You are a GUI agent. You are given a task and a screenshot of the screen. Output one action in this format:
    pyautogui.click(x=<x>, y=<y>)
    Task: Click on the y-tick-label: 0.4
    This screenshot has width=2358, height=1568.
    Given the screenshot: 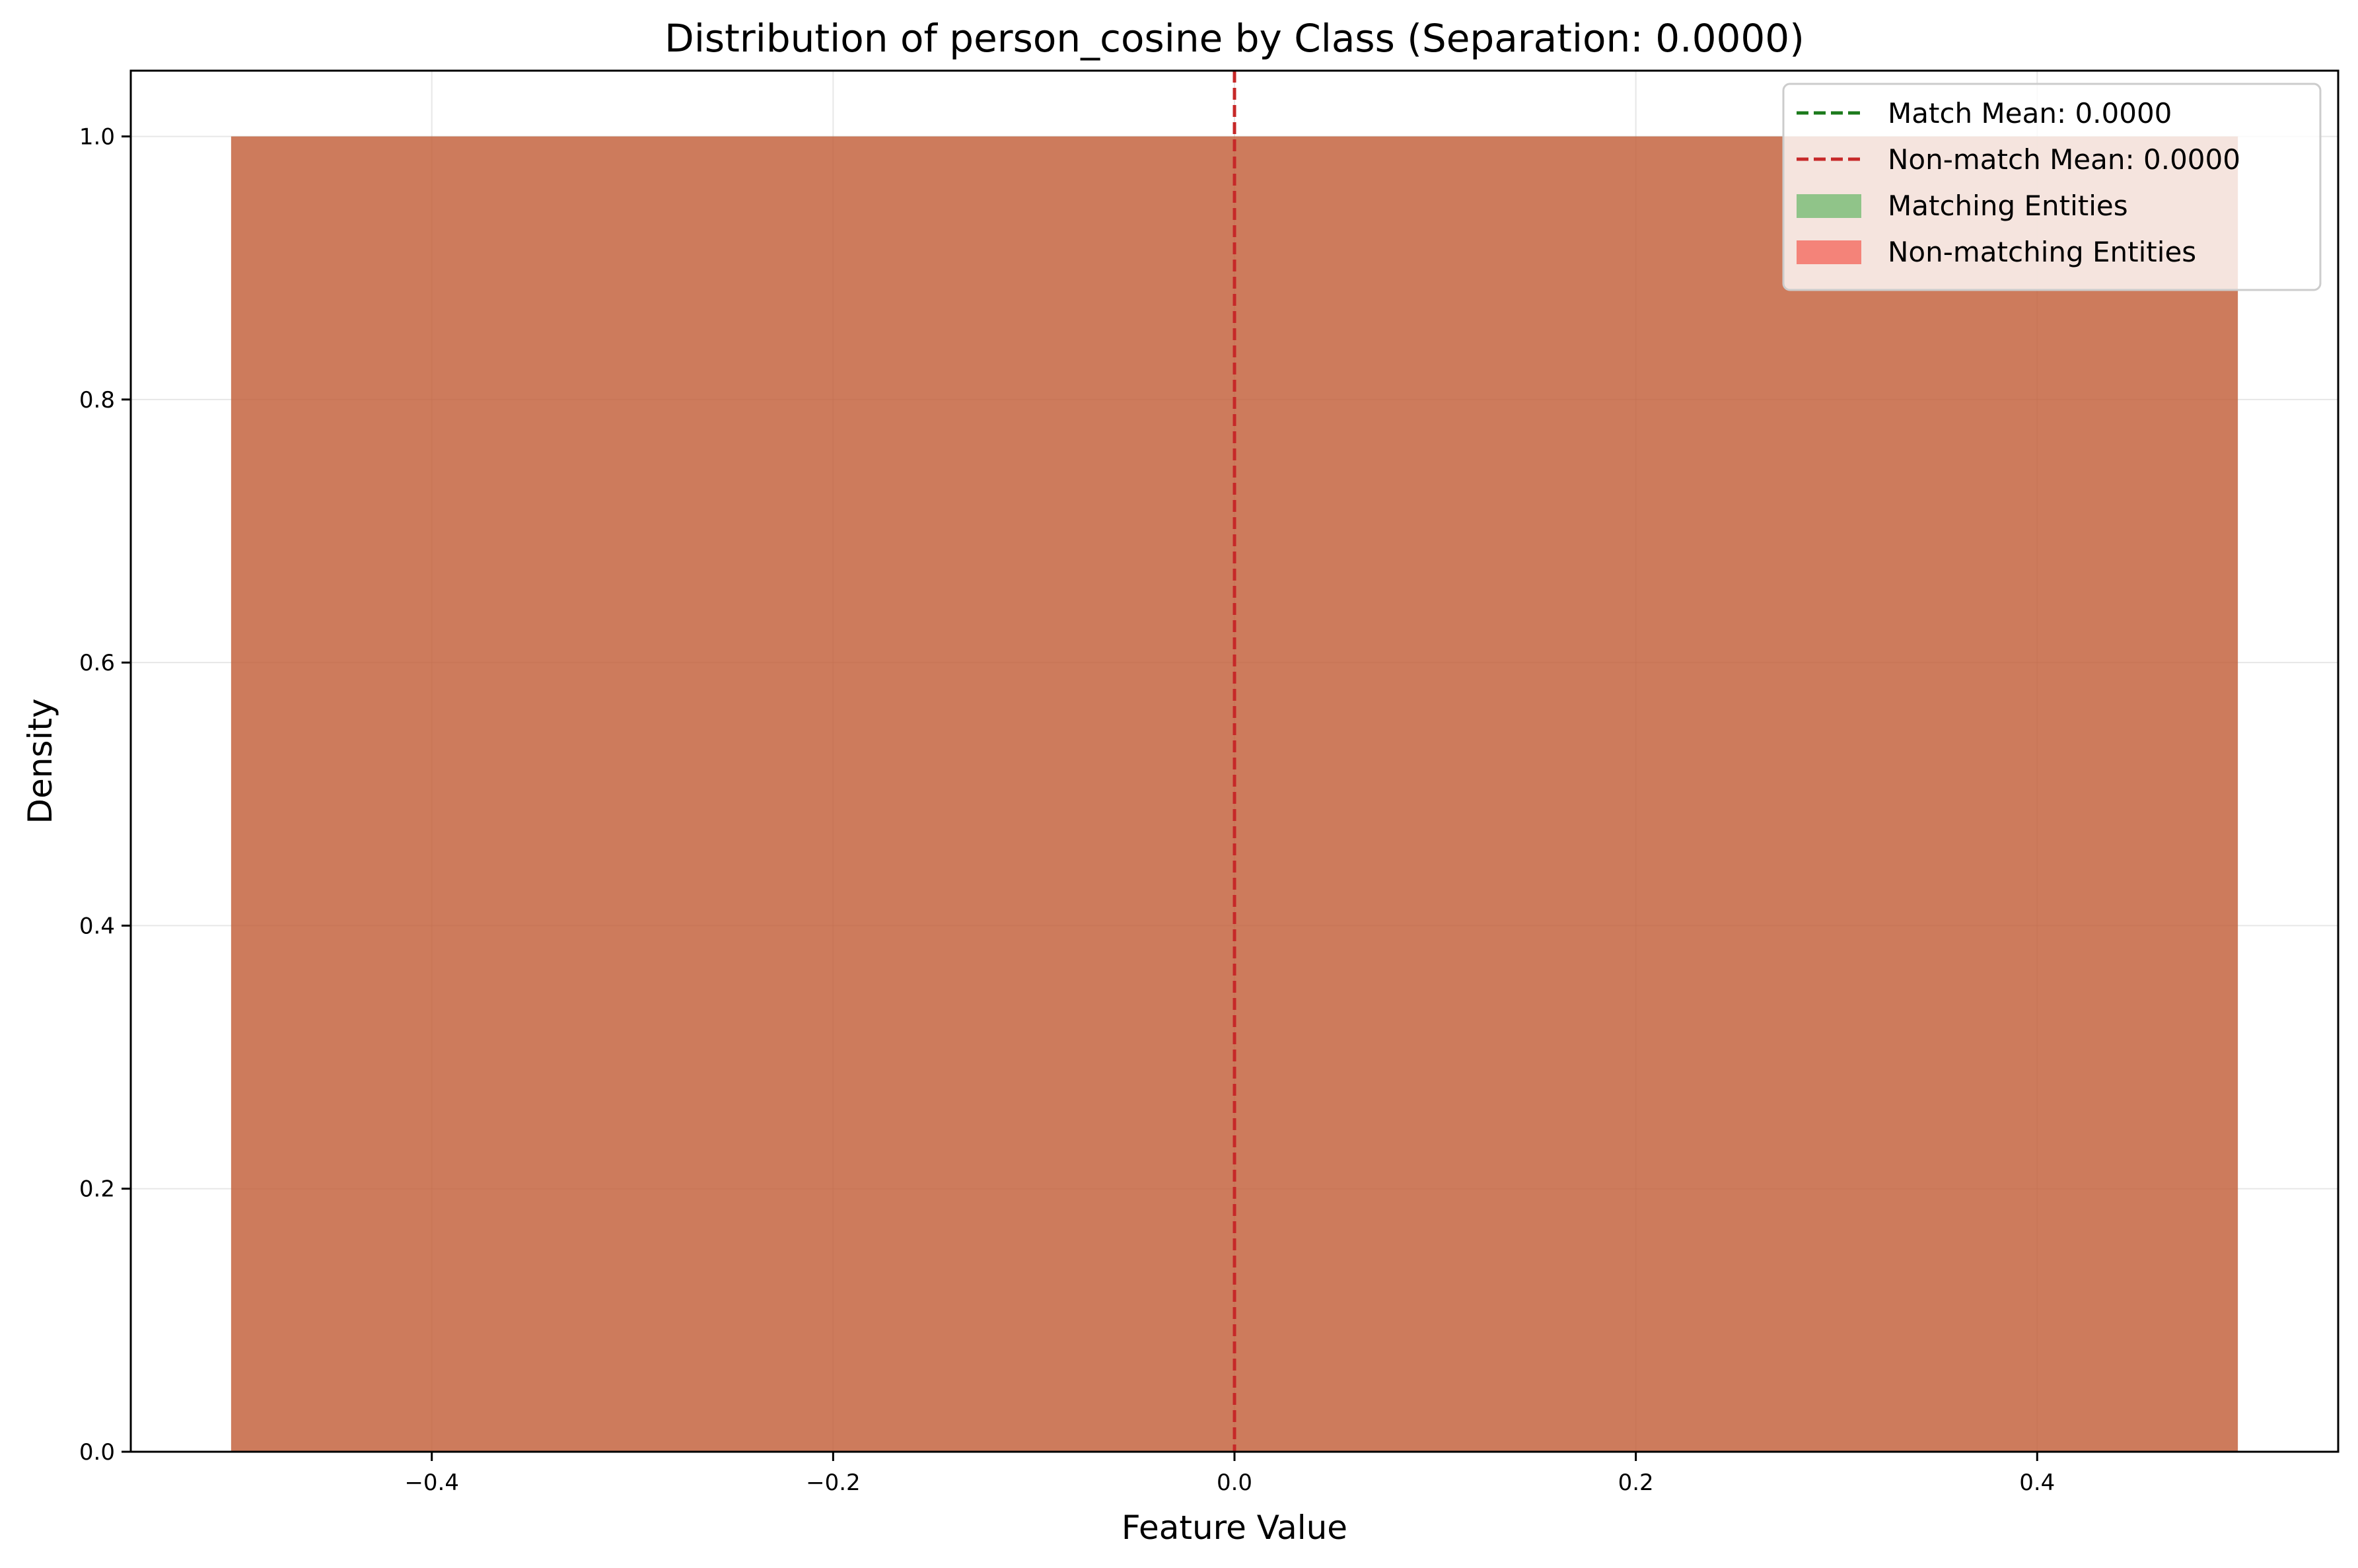 What is the action you would take?
    pyautogui.click(x=97, y=926)
    